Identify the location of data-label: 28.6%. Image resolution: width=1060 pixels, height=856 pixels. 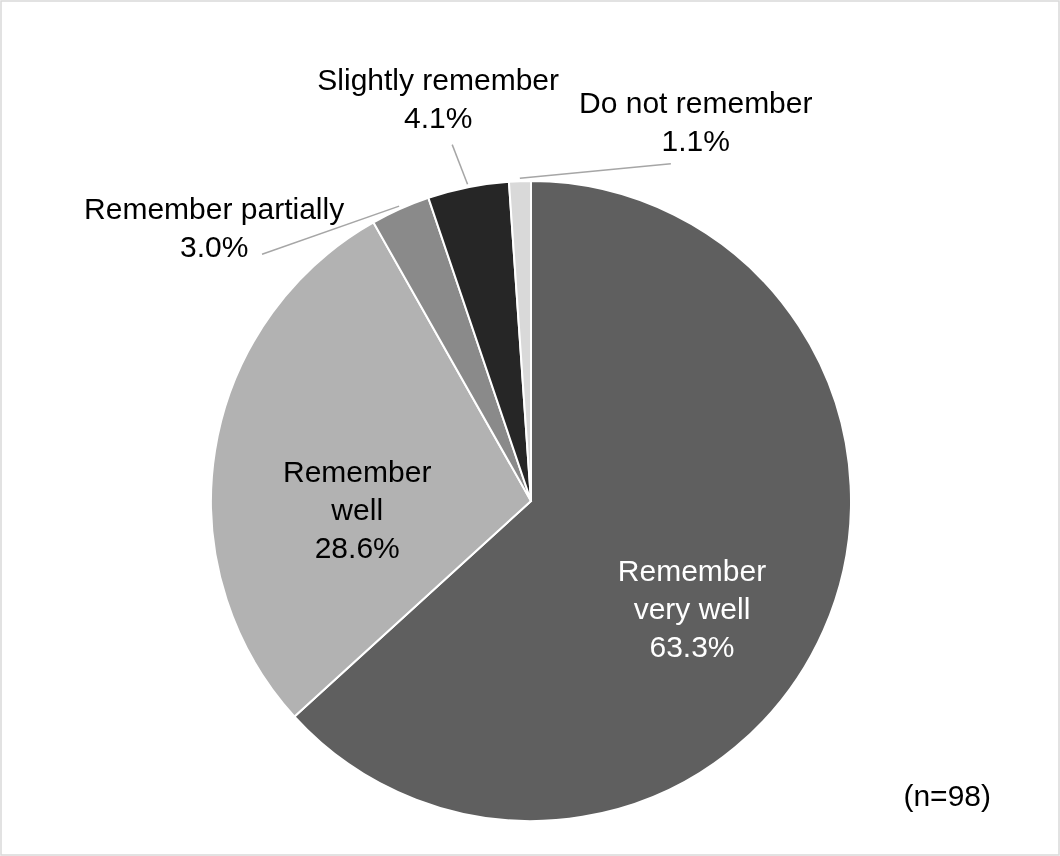
(357, 548).